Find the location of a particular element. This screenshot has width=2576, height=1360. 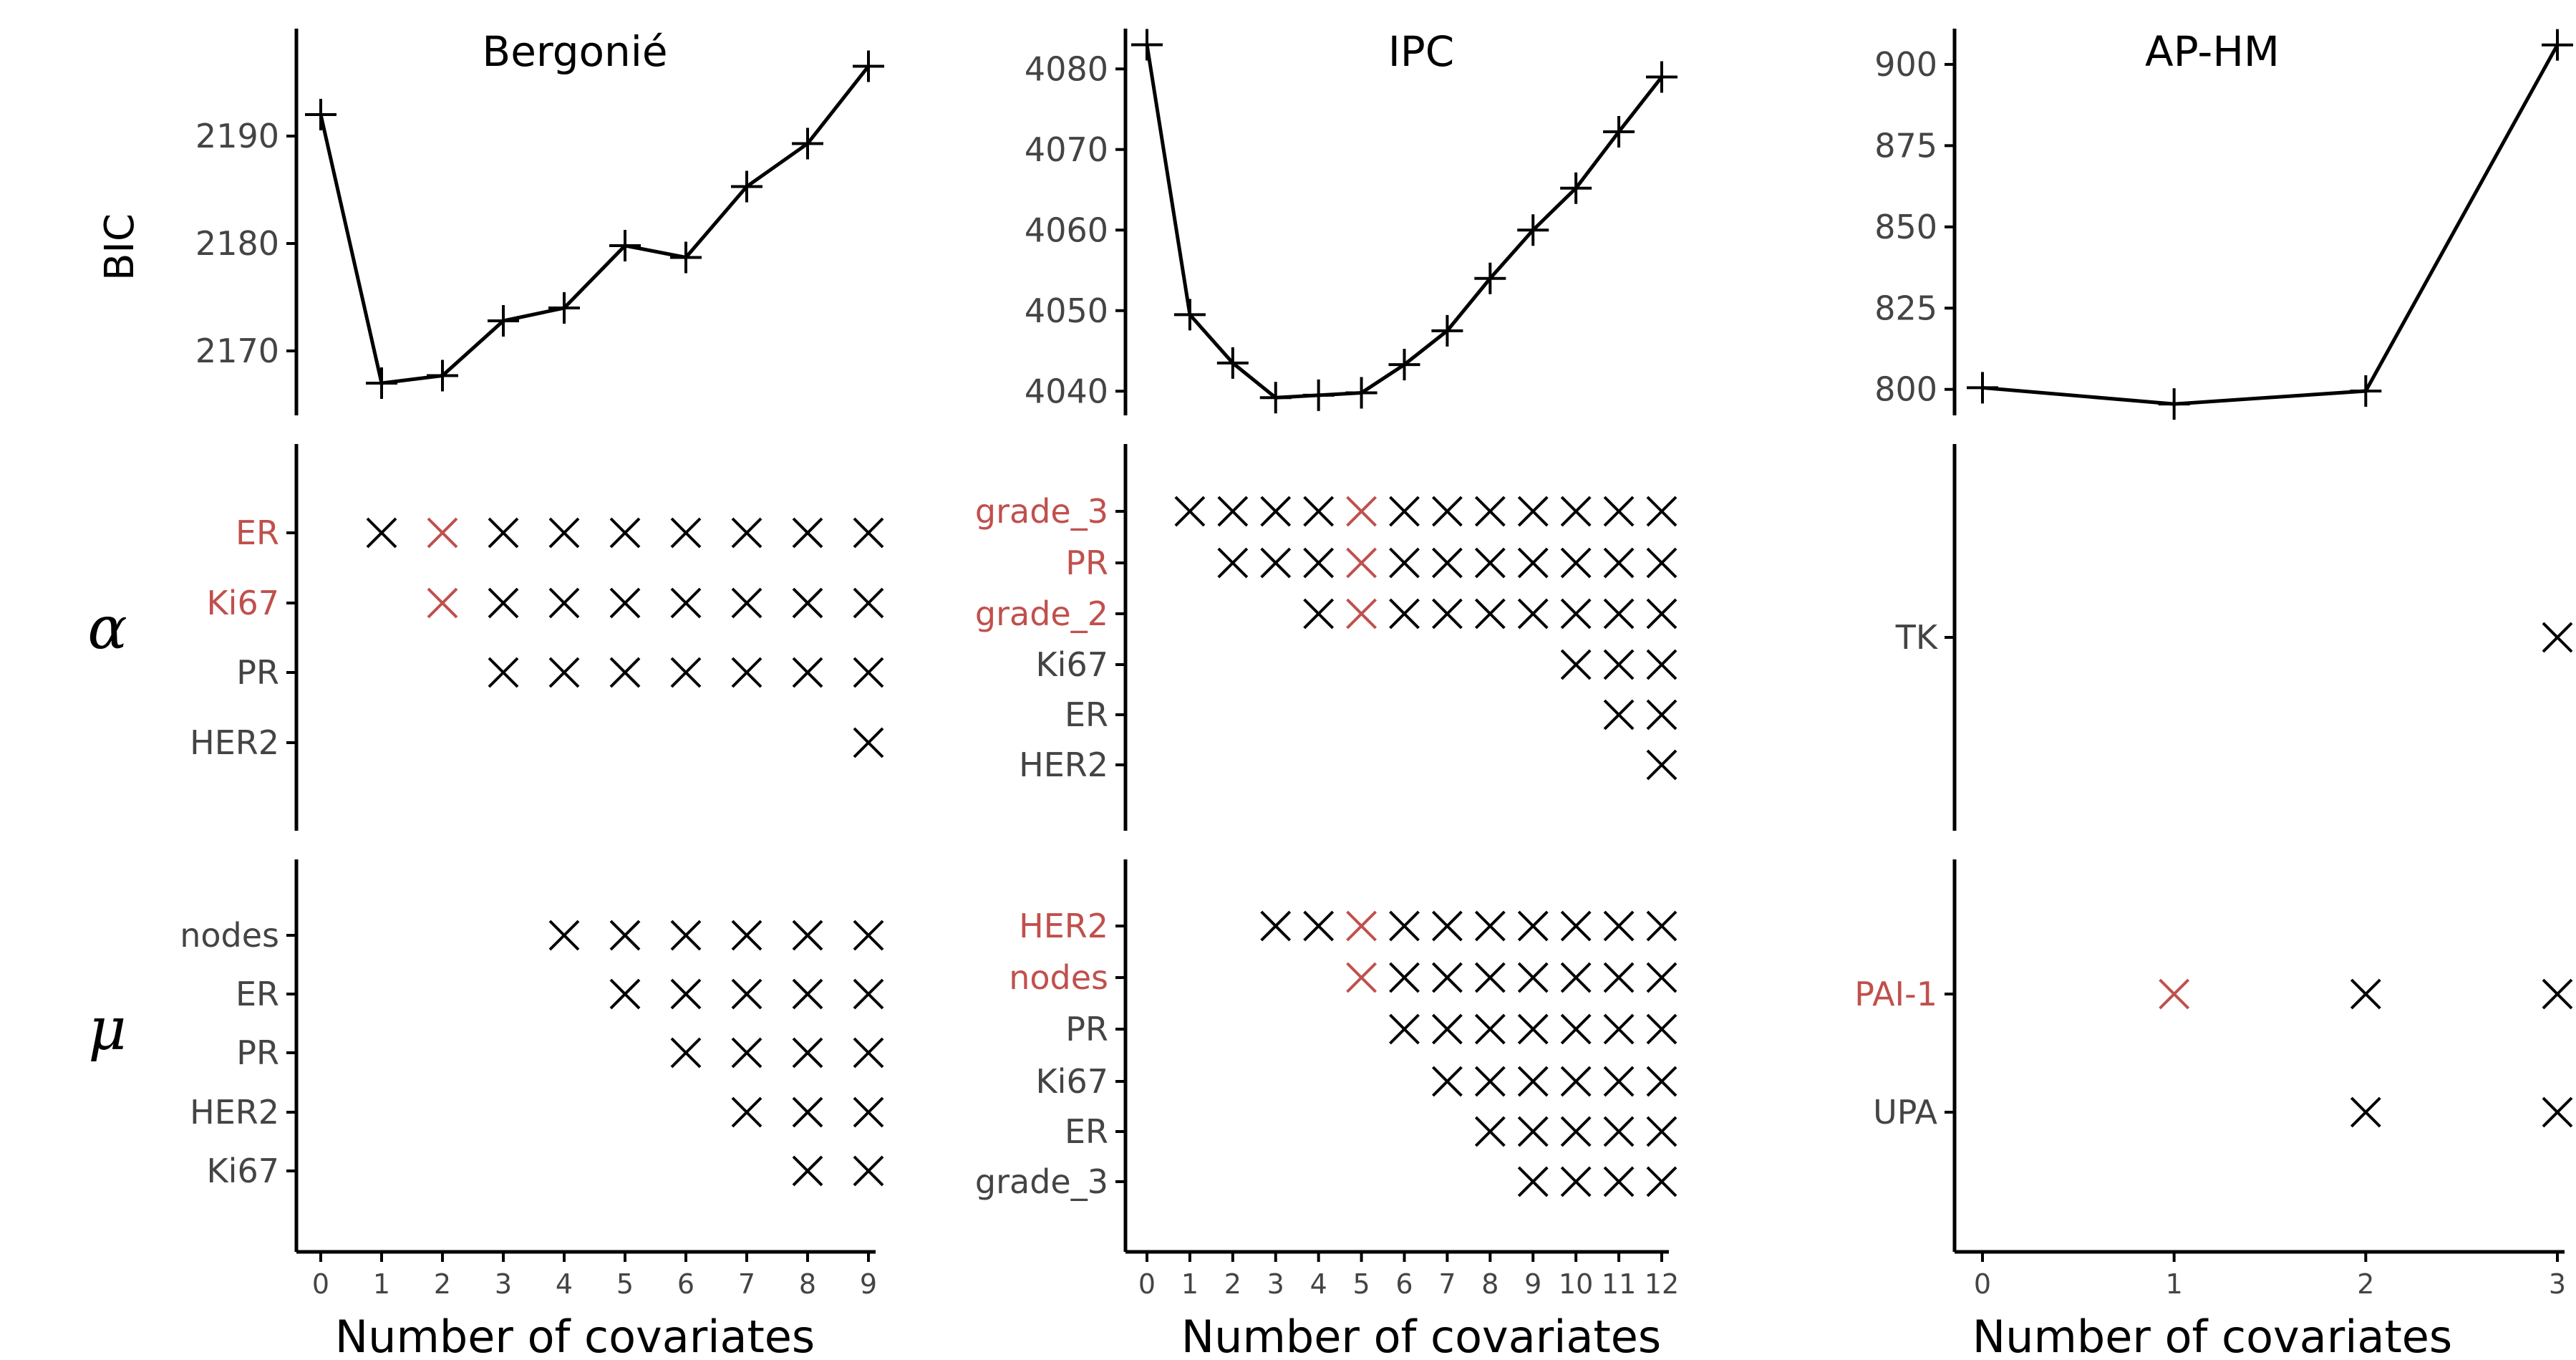

x-axis-label: Number of covariates is located at coordinates (2212, 1335).